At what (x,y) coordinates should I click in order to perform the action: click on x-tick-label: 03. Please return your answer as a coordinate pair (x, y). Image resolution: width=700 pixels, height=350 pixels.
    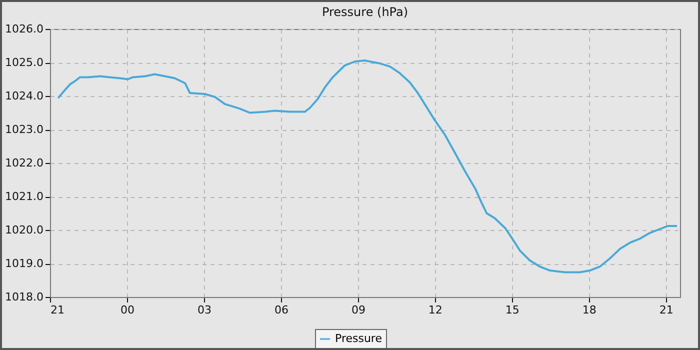
    Looking at the image, I should click on (204, 310).